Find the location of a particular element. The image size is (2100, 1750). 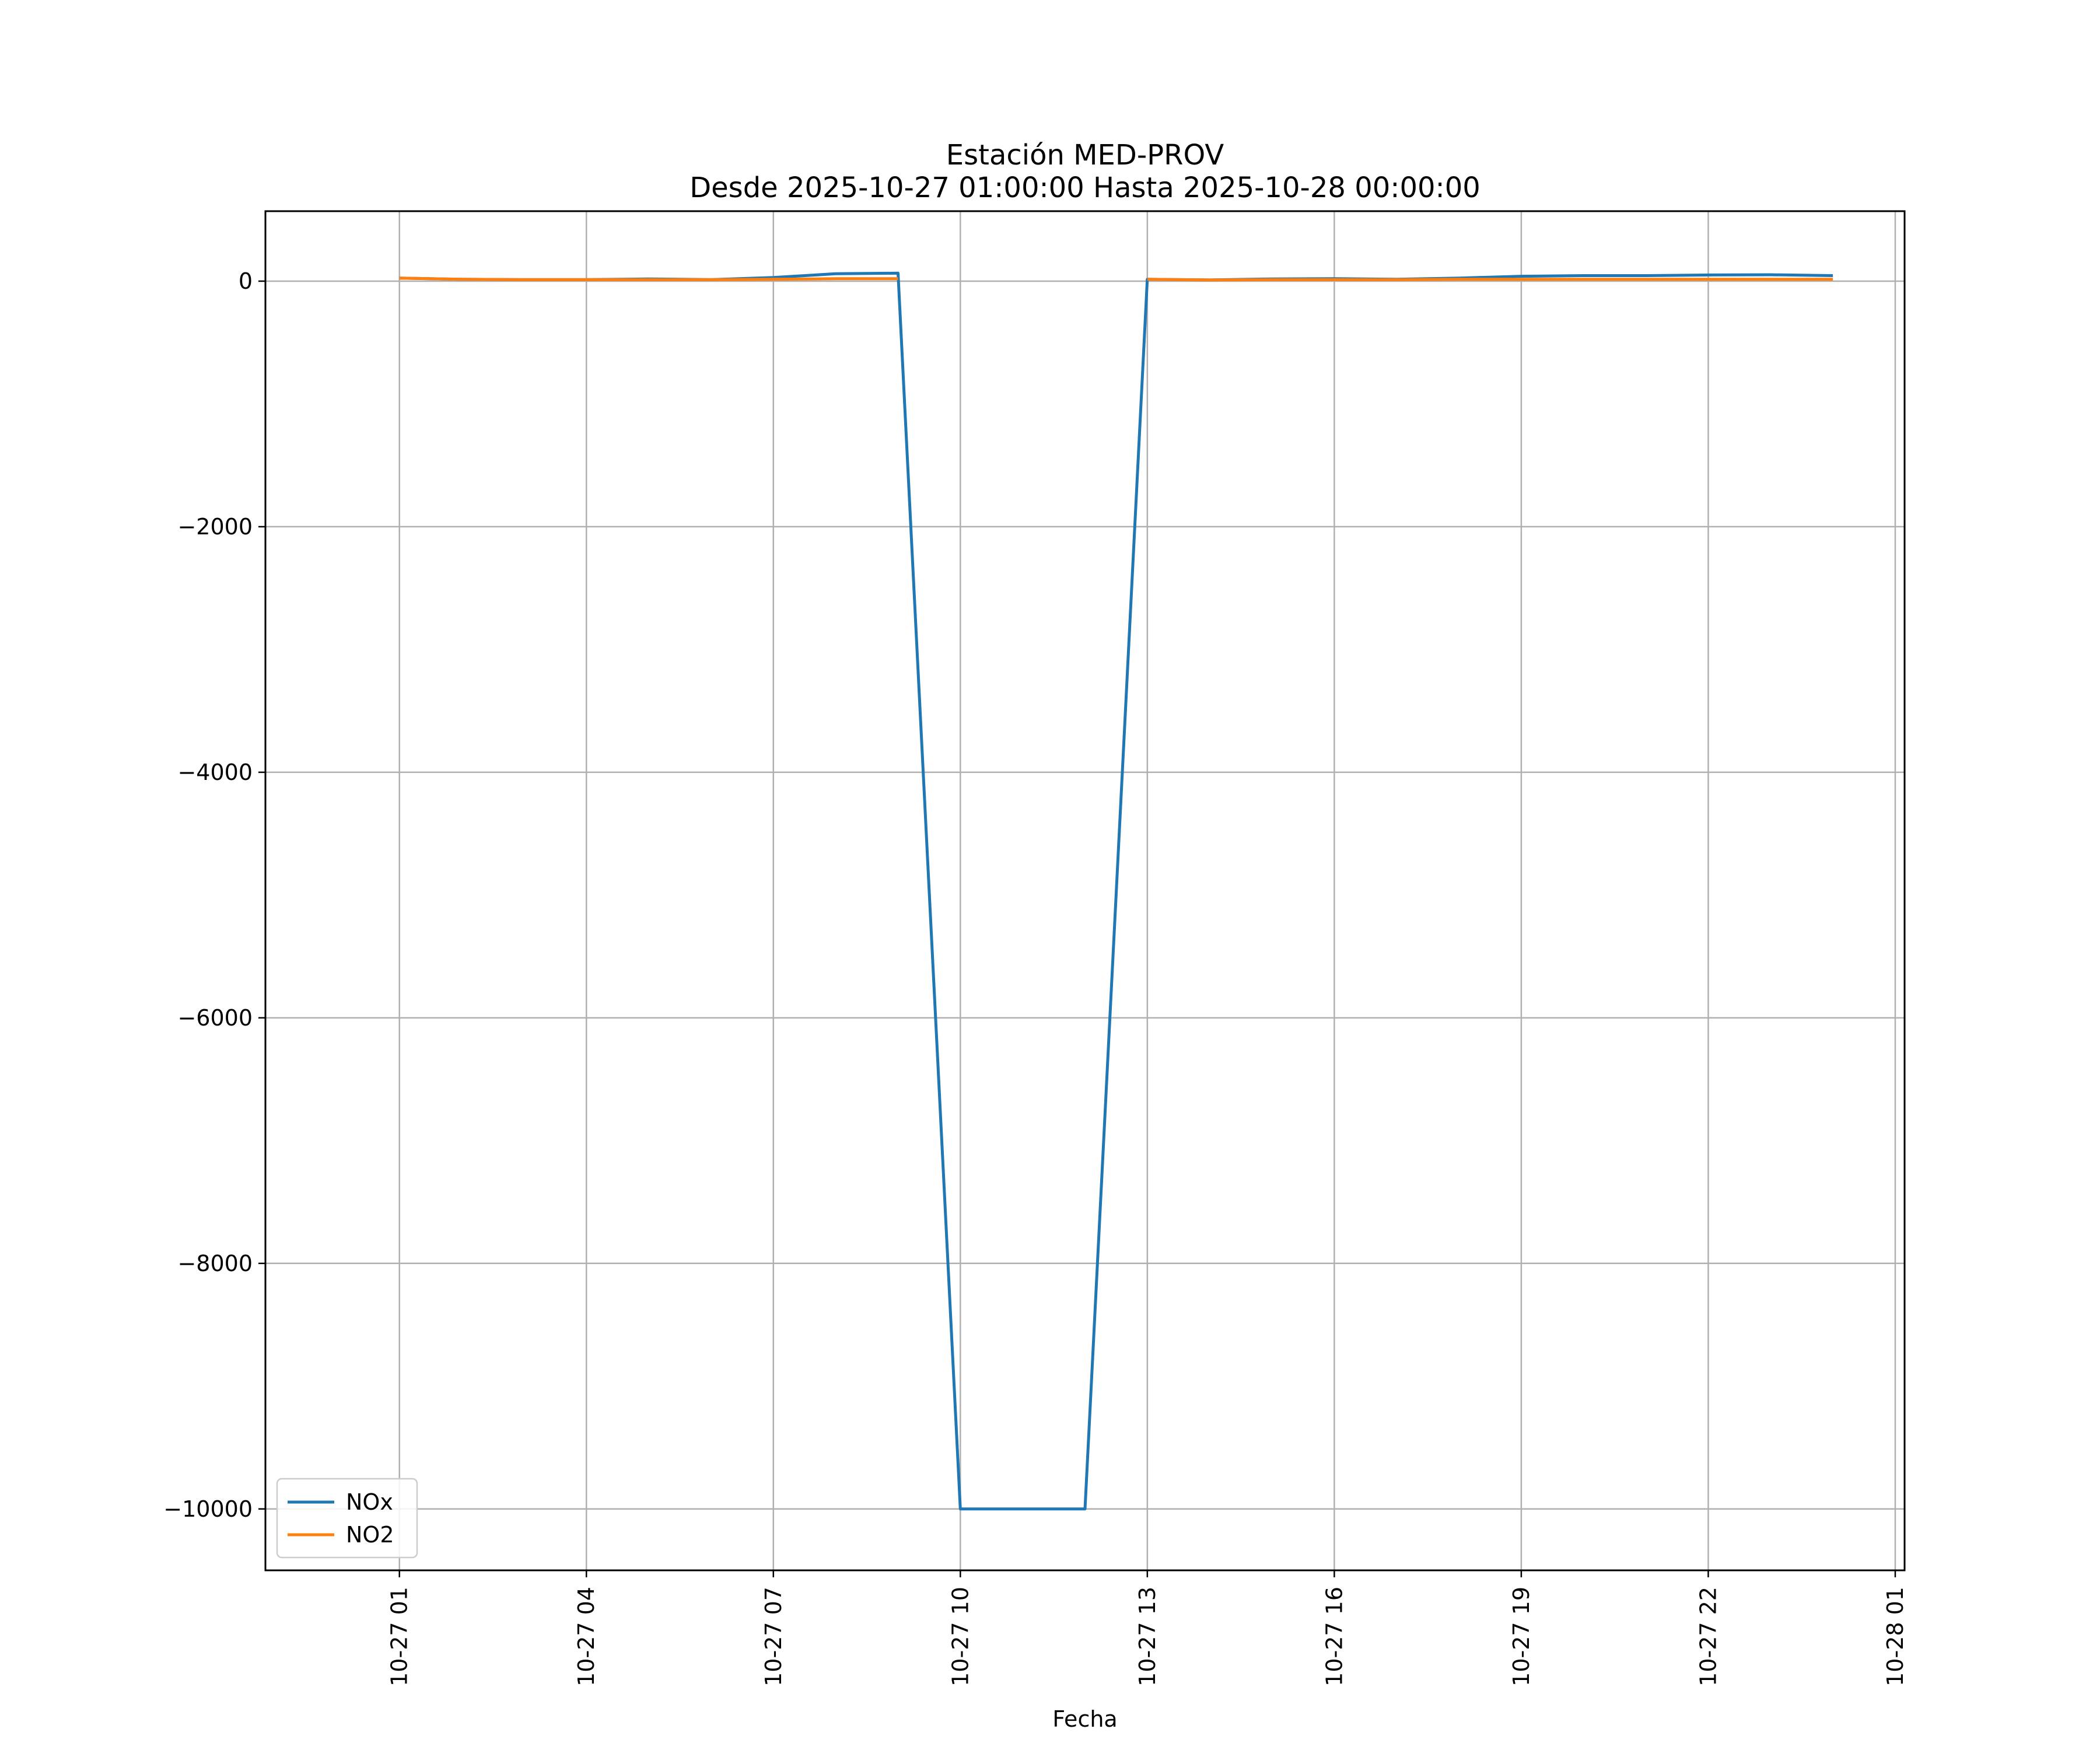

legend-box is located at coordinates (347, 1518).